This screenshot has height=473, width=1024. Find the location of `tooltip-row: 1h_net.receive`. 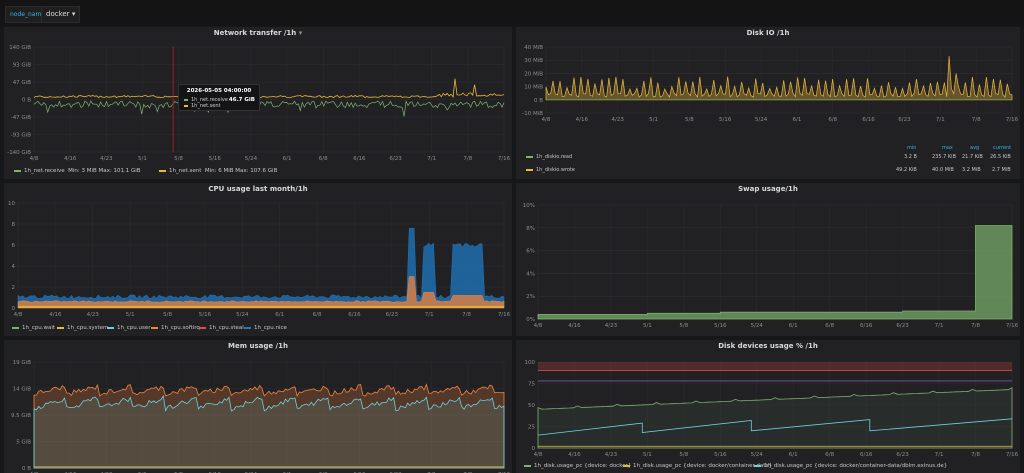

tooltip-row: 1h_net.receive is located at coordinates (206, 100).